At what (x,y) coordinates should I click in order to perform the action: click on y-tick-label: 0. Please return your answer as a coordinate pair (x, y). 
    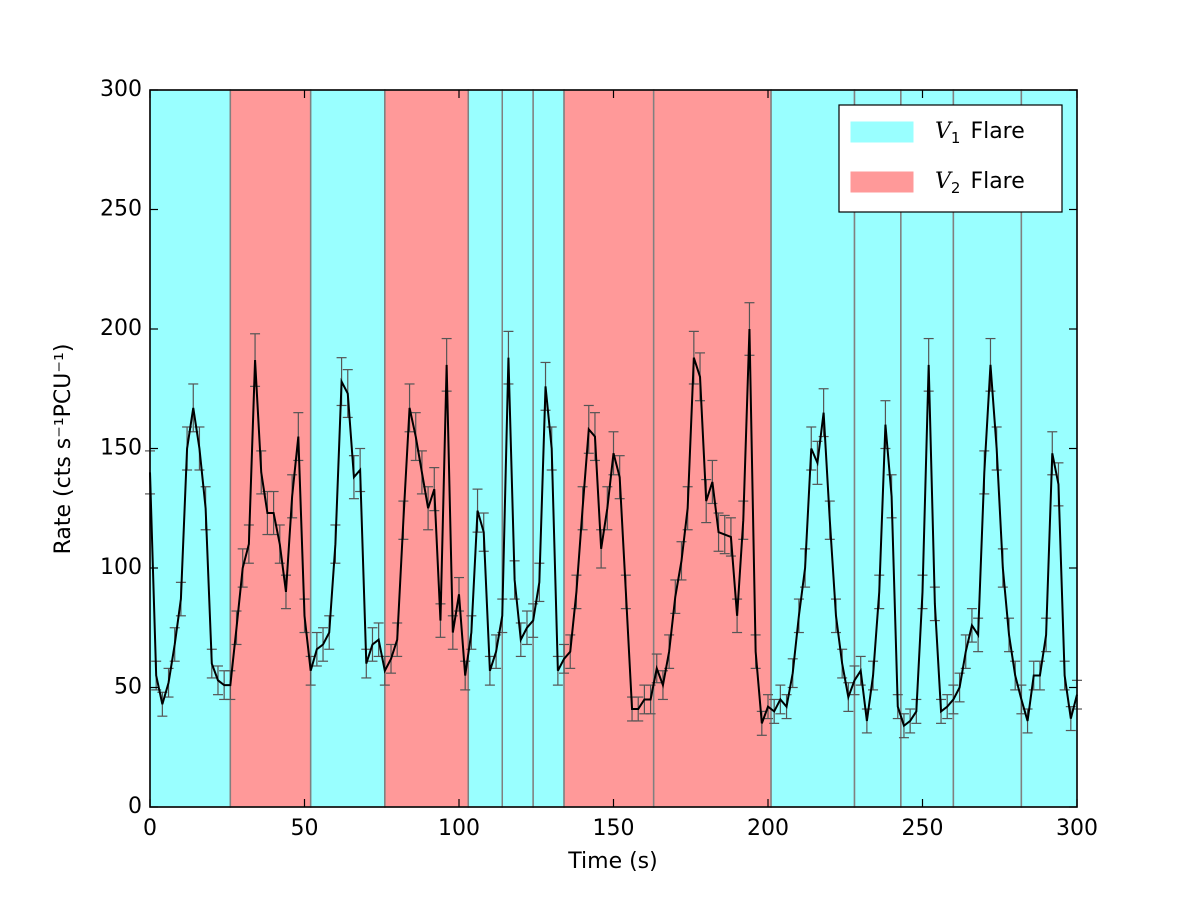
    Looking at the image, I should click on (135, 806).